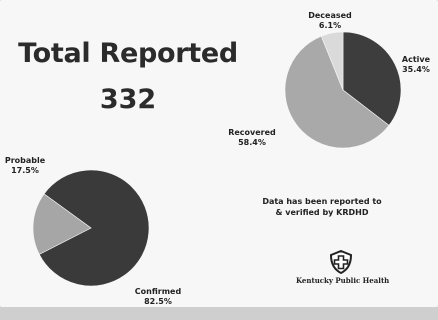 The image size is (438, 320). Describe the element at coordinates (94, 228) in the screenshot. I see `case-type-slice-confirmed` at that location.